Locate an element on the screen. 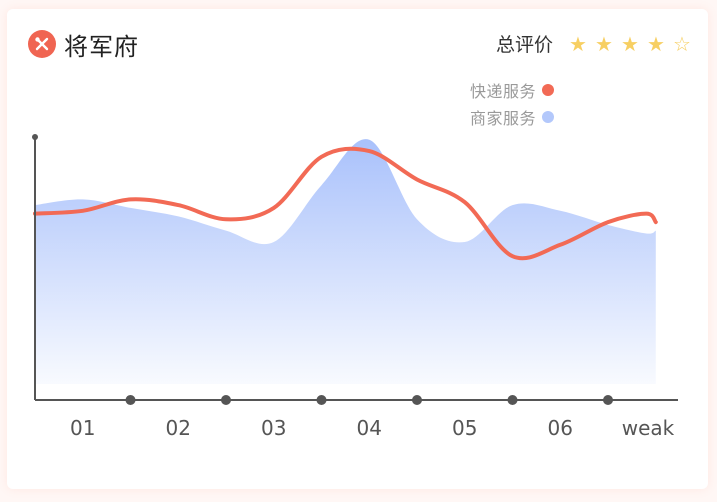  x-tick-label: 02 is located at coordinates (178, 428).